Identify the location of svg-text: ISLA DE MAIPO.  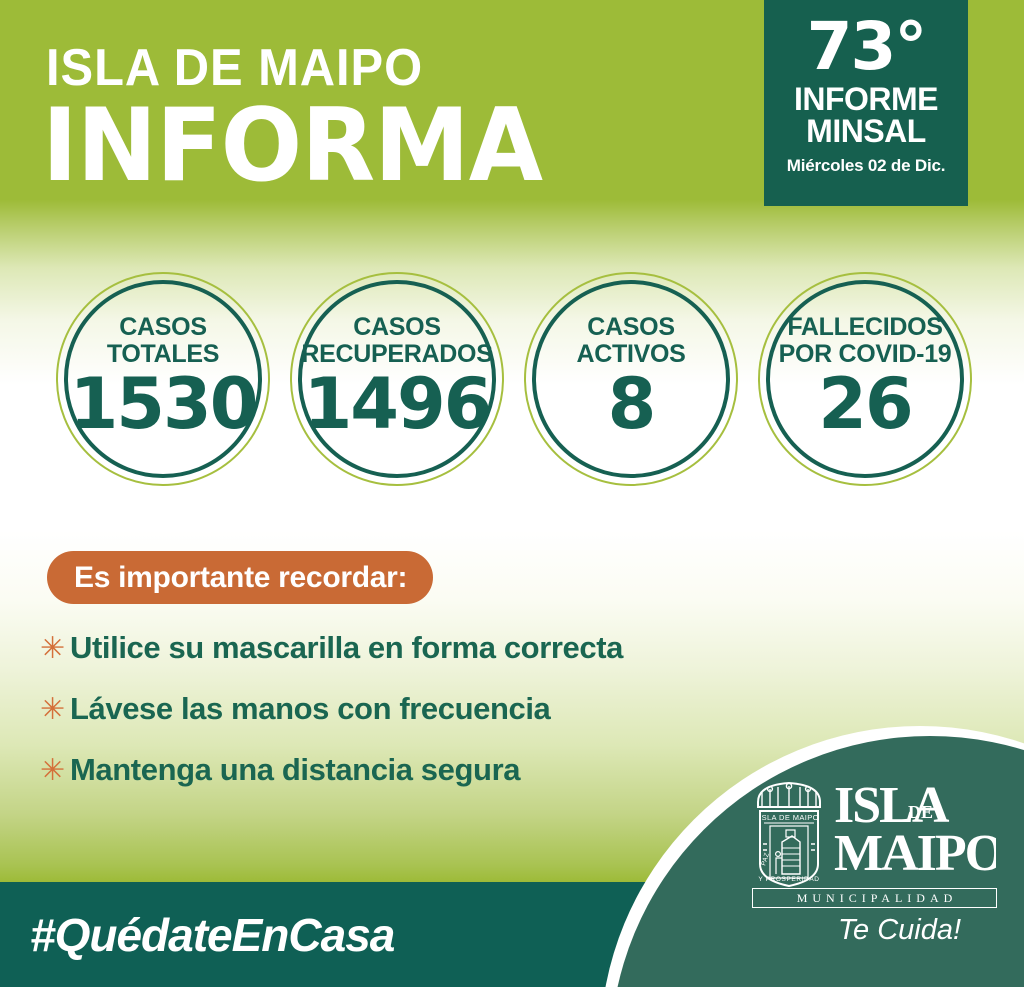
(789, 817).